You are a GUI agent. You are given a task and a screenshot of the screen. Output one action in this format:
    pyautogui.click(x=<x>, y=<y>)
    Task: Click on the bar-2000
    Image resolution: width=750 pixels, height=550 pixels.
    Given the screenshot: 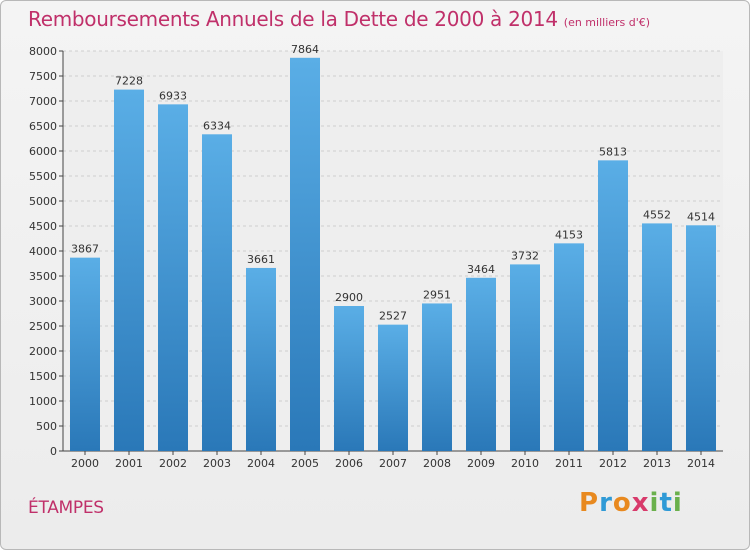 What is the action you would take?
    pyautogui.click(x=85, y=354)
    